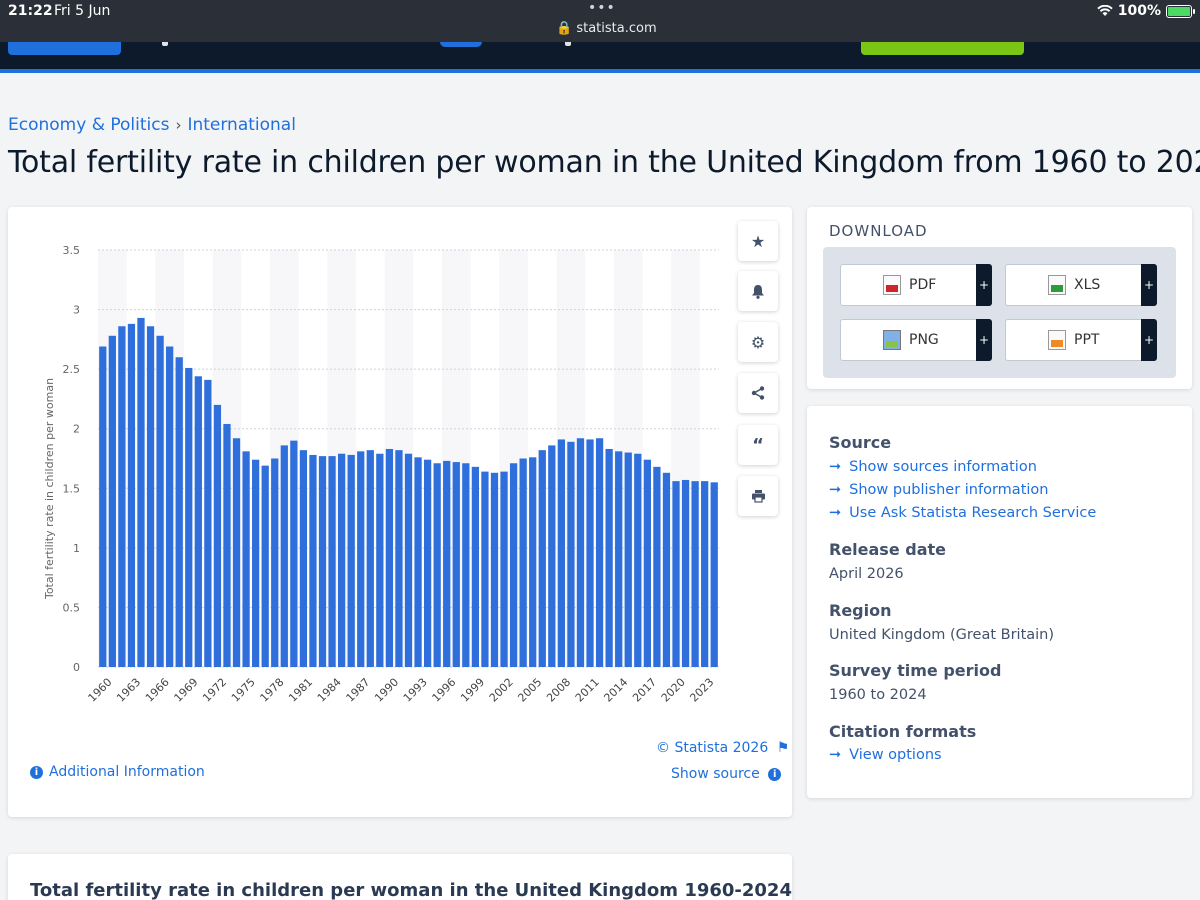 The image size is (1200, 900). I want to click on breadcrumb-economy-politics: Economy & Politics, so click(89, 125).